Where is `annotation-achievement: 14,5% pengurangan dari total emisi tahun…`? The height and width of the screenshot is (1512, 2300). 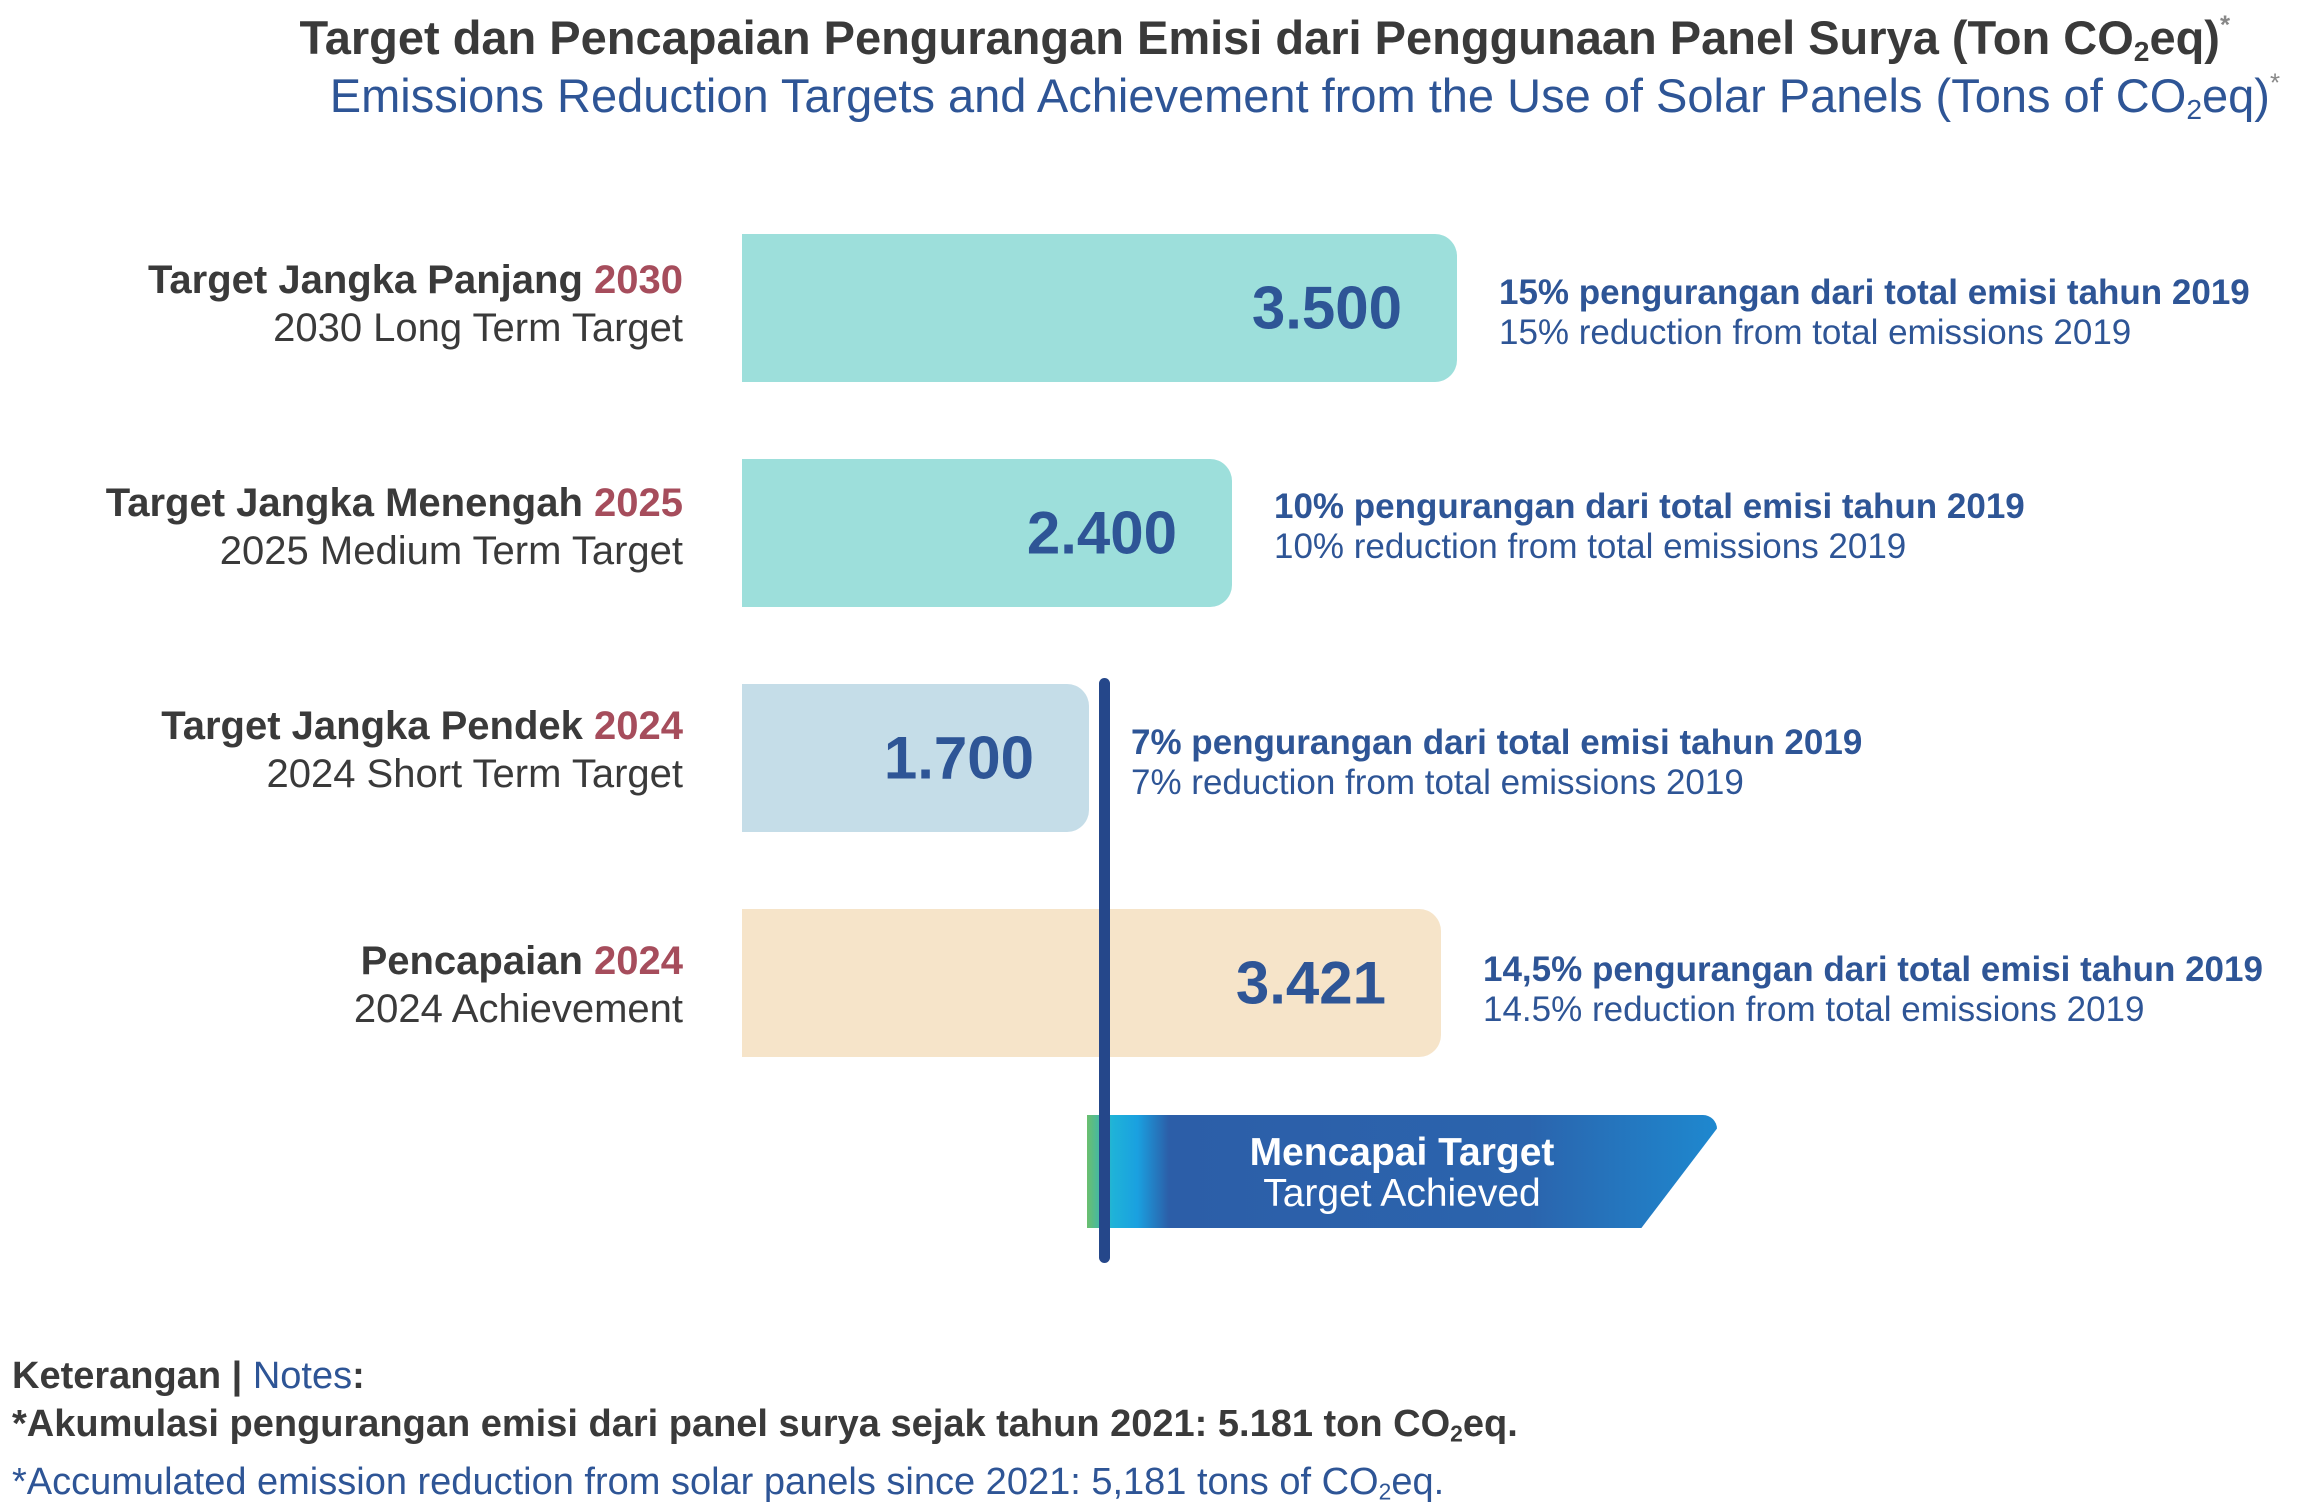
annotation-achievement: 14,5% pengurangan dari total emisi tahun… is located at coordinates (1873, 989).